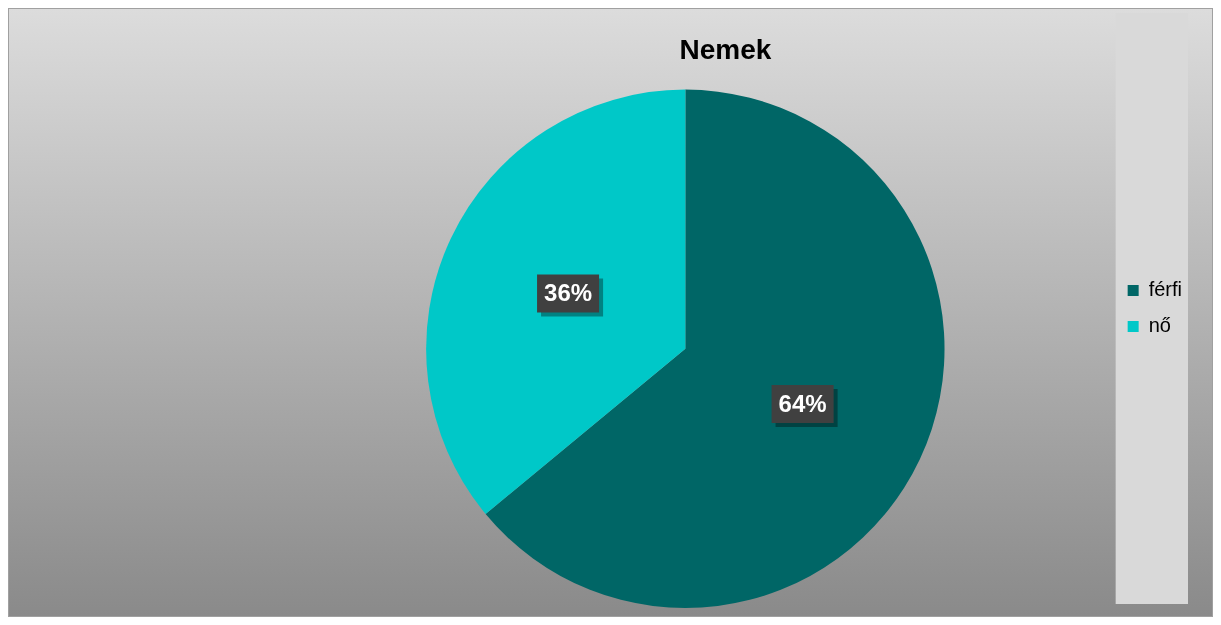  What do you see at coordinates (568, 293) in the screenshot?
I see `data-label: 36%` at bounding box center [568, 293].